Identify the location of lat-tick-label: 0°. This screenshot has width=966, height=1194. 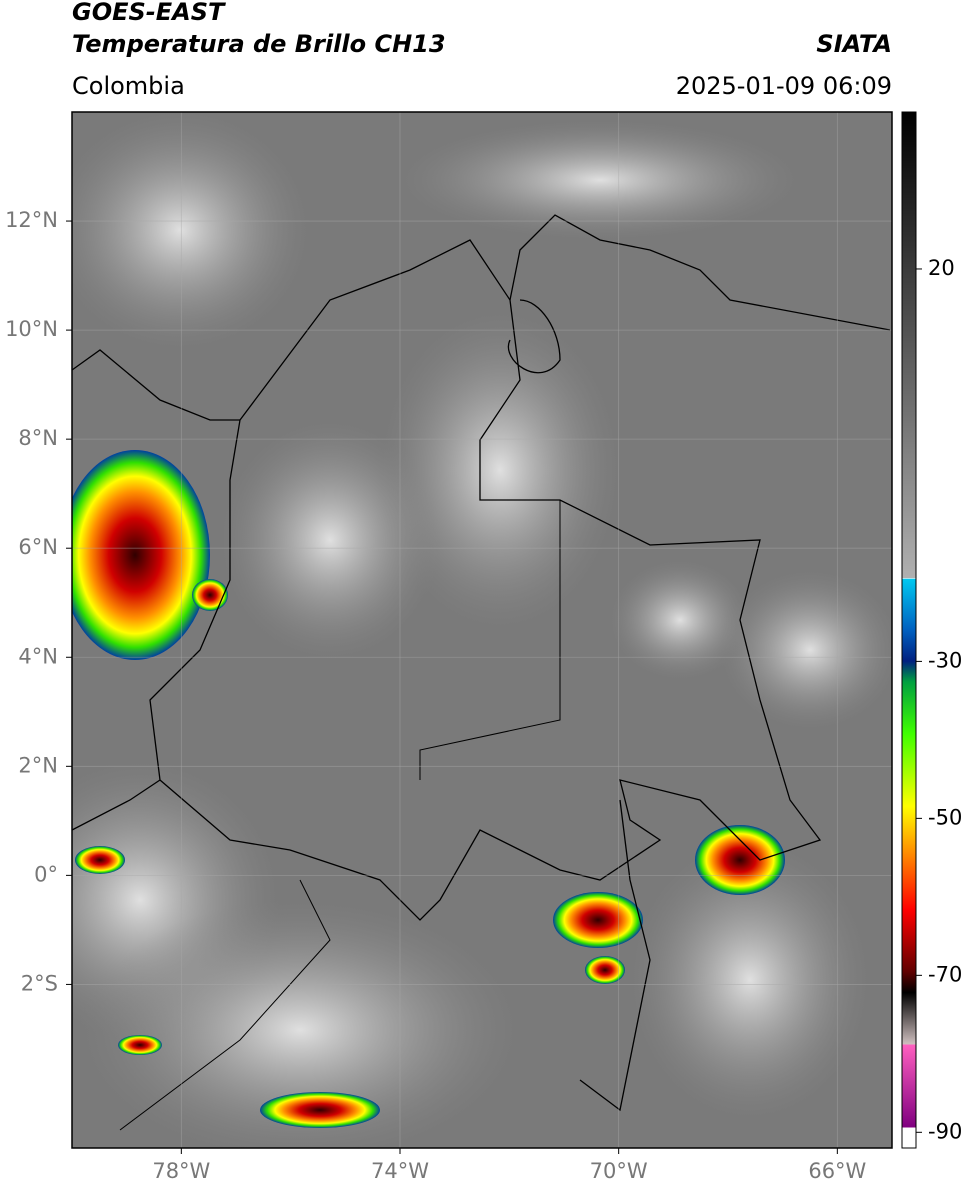
(46, 874).